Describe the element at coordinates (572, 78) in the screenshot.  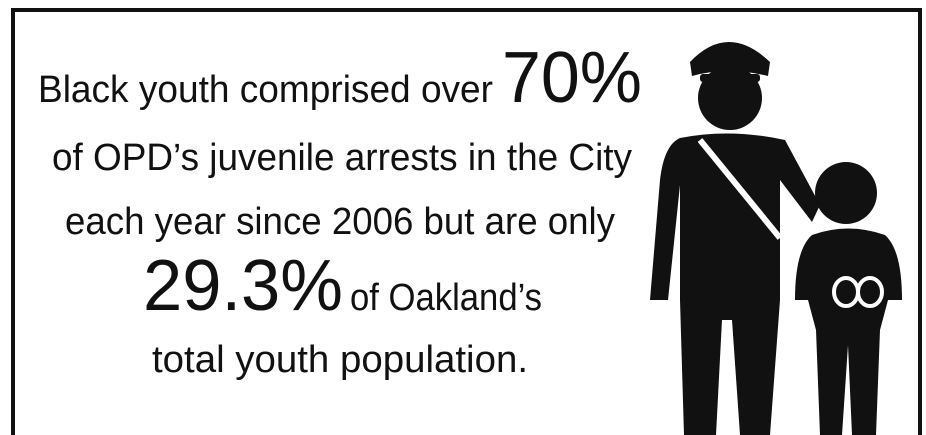
I see `highlight-percent: 70%` at that location.